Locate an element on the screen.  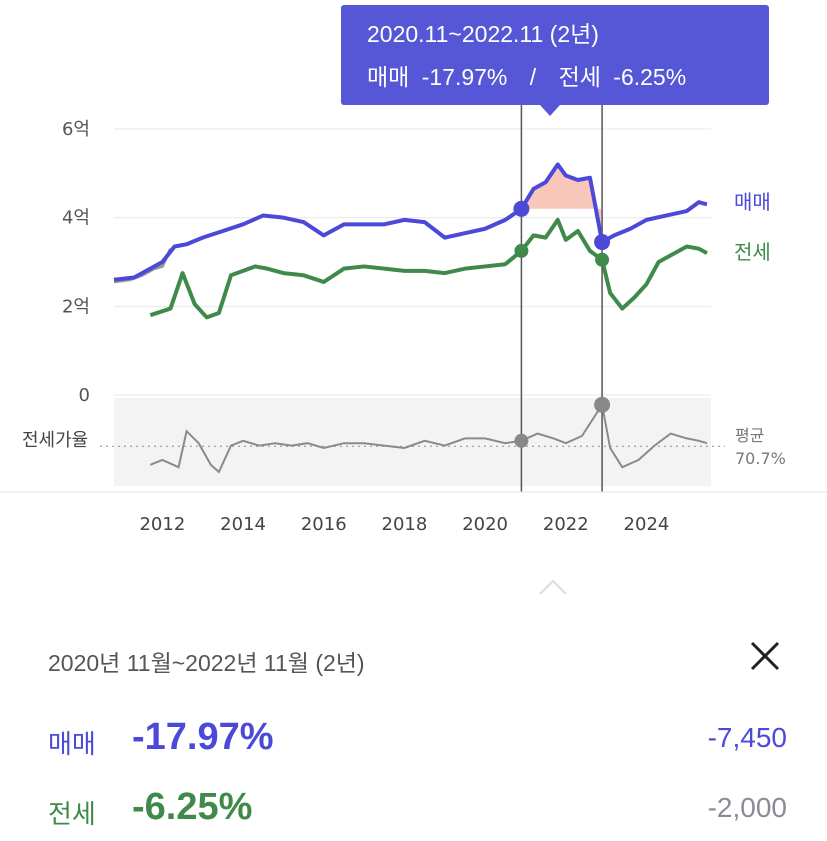
sale-end-point is located at coordinates (602, 242).